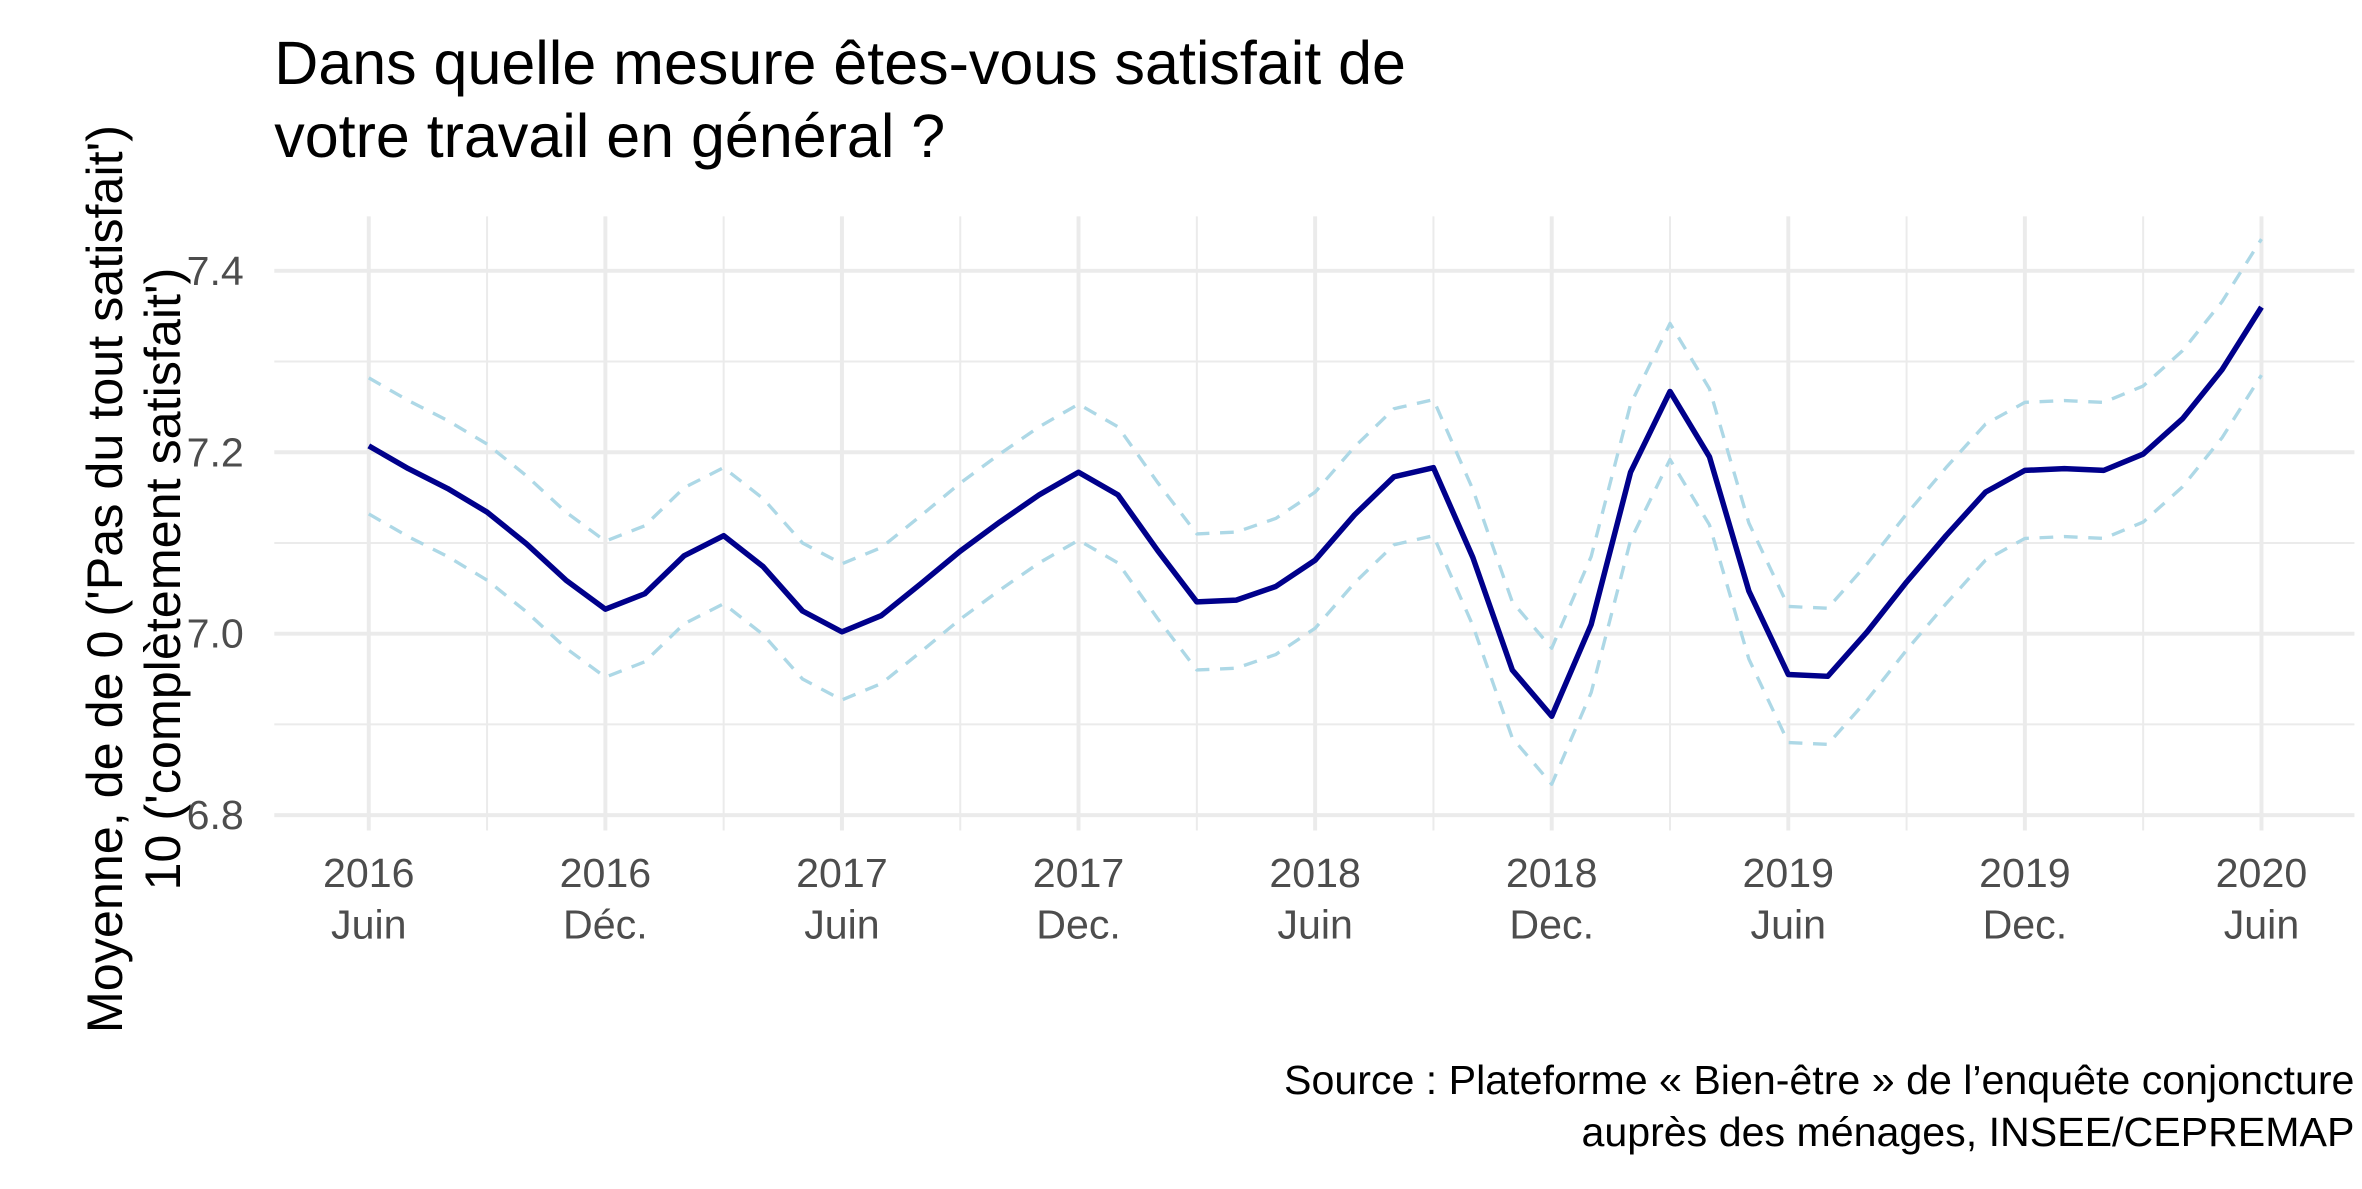 The height and width of the screenshot is (1189, 2362). What do you see at coordinates (215, 815) in the screenshot?
I see `y-tick-label: 6.8` at bounding box center [215, 815].